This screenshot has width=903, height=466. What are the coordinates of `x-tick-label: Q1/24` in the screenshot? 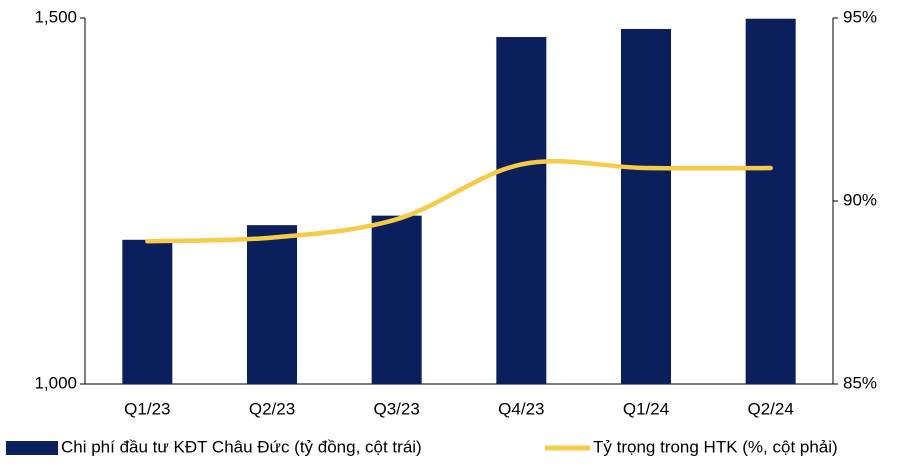 It's located at (646, 408).